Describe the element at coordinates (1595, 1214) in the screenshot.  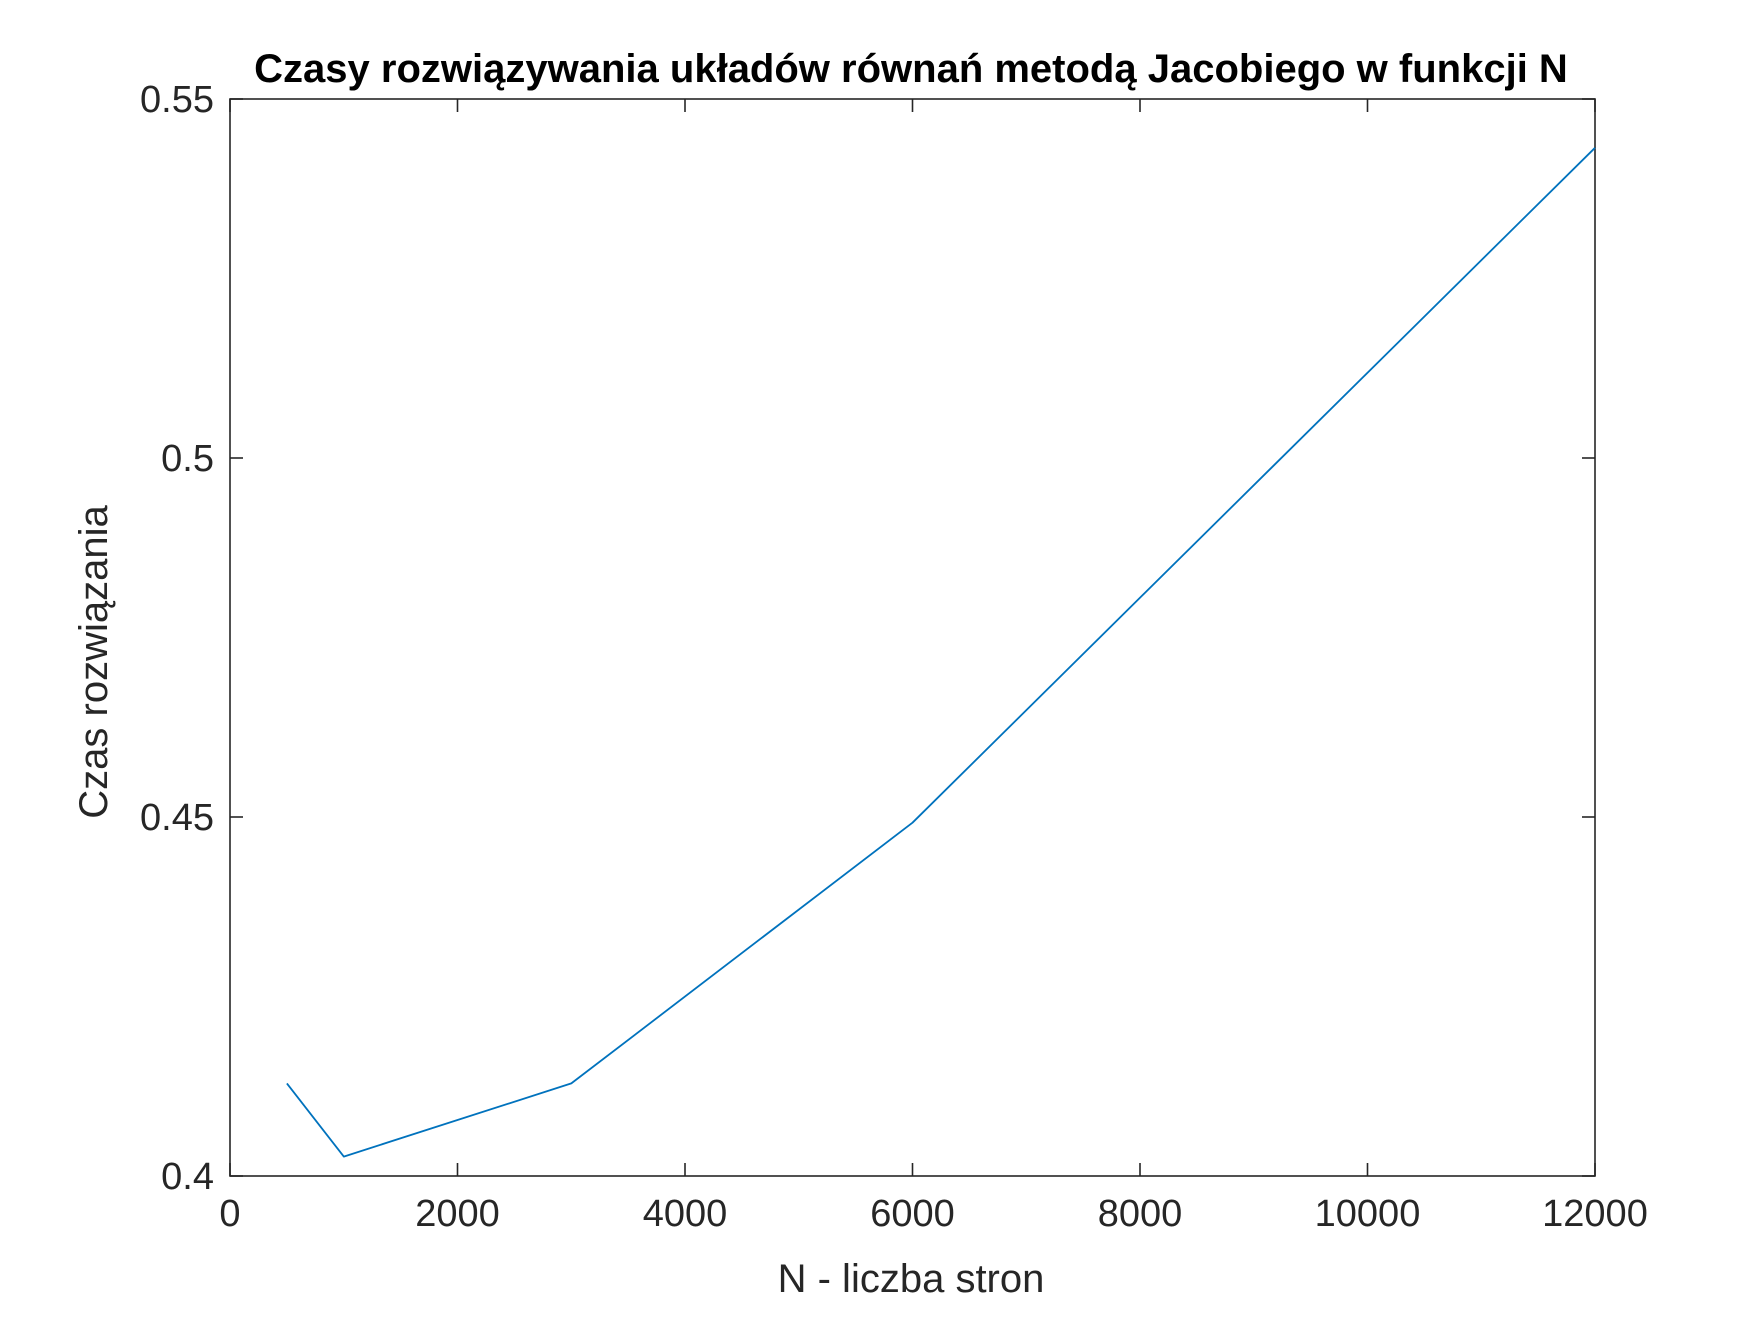
I see `x-tick-label: 12000` at that location.